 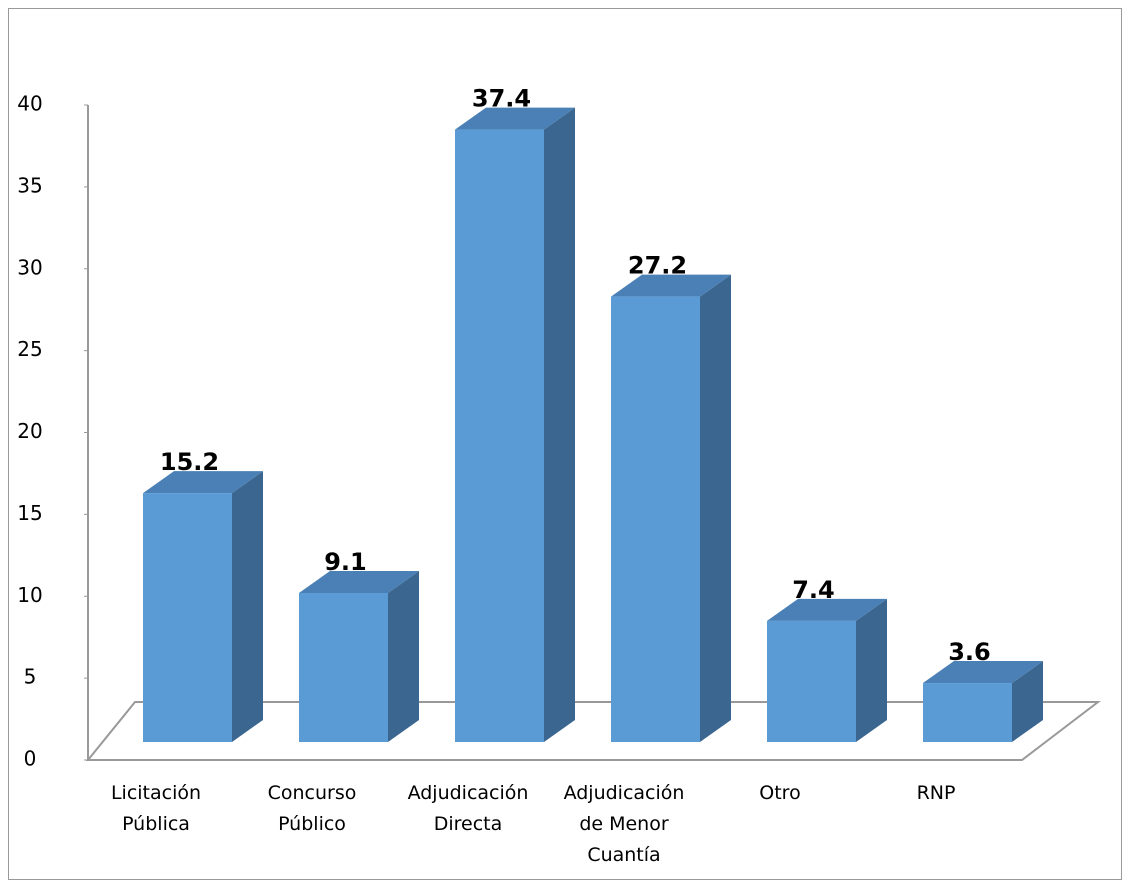 I want to click on y-tick-label: 15, so click(x=29, y=513).